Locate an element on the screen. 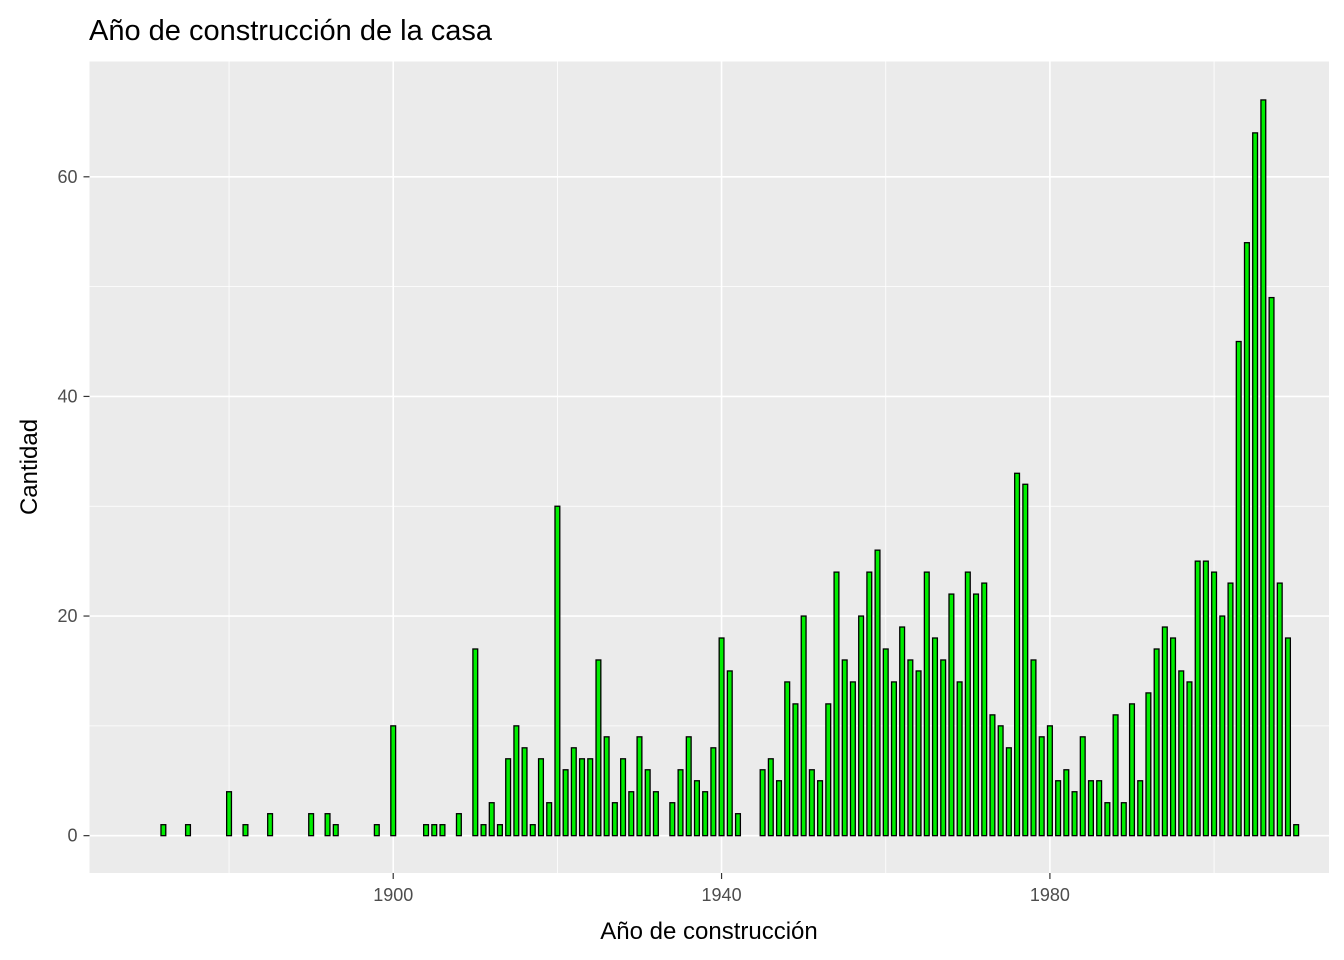  y-tick-label: 60 is located at coordinates (67, 177).